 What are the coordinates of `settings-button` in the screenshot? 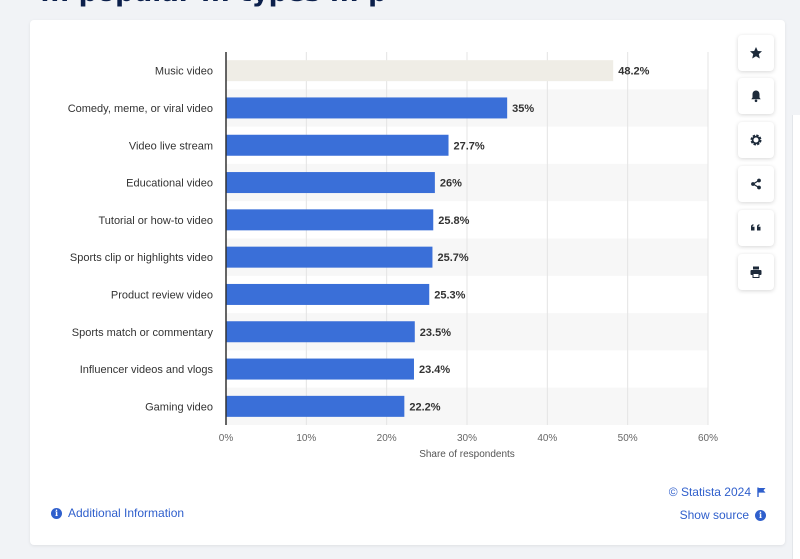 It's located at (756, 140).